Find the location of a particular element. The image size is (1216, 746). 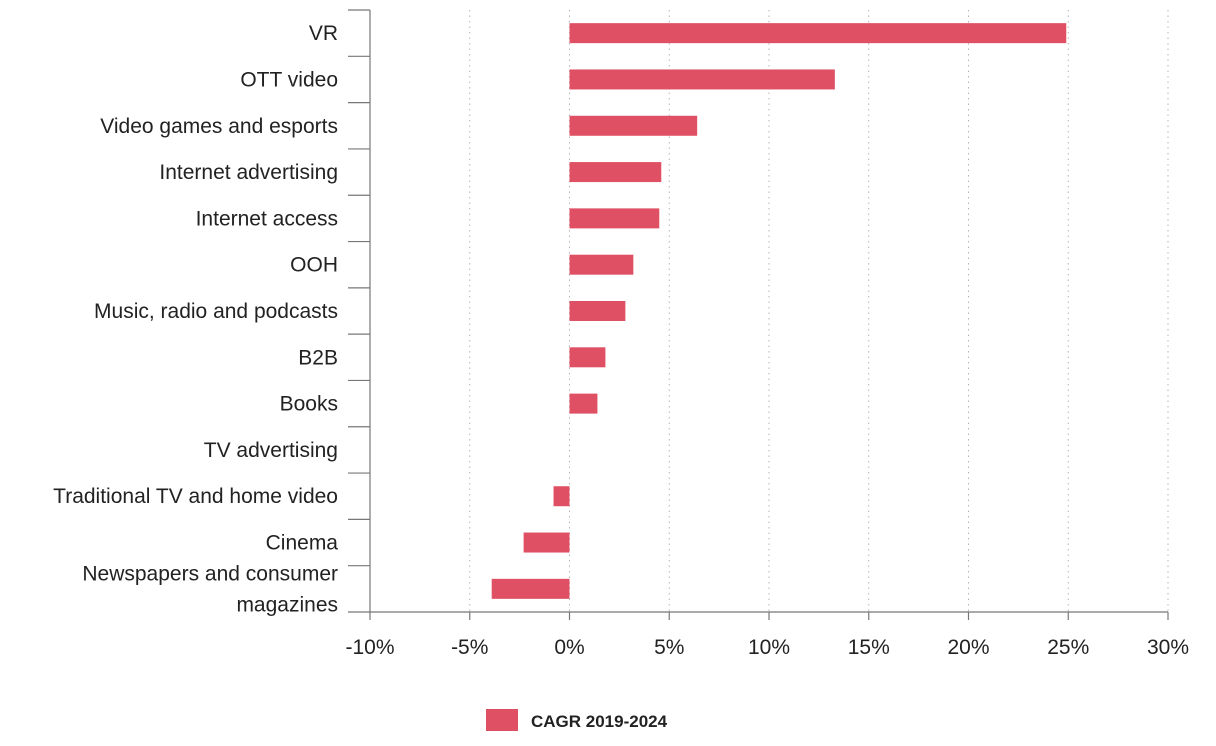

category-label: Music, radio and podcasts is located at coordinates (216, 311).